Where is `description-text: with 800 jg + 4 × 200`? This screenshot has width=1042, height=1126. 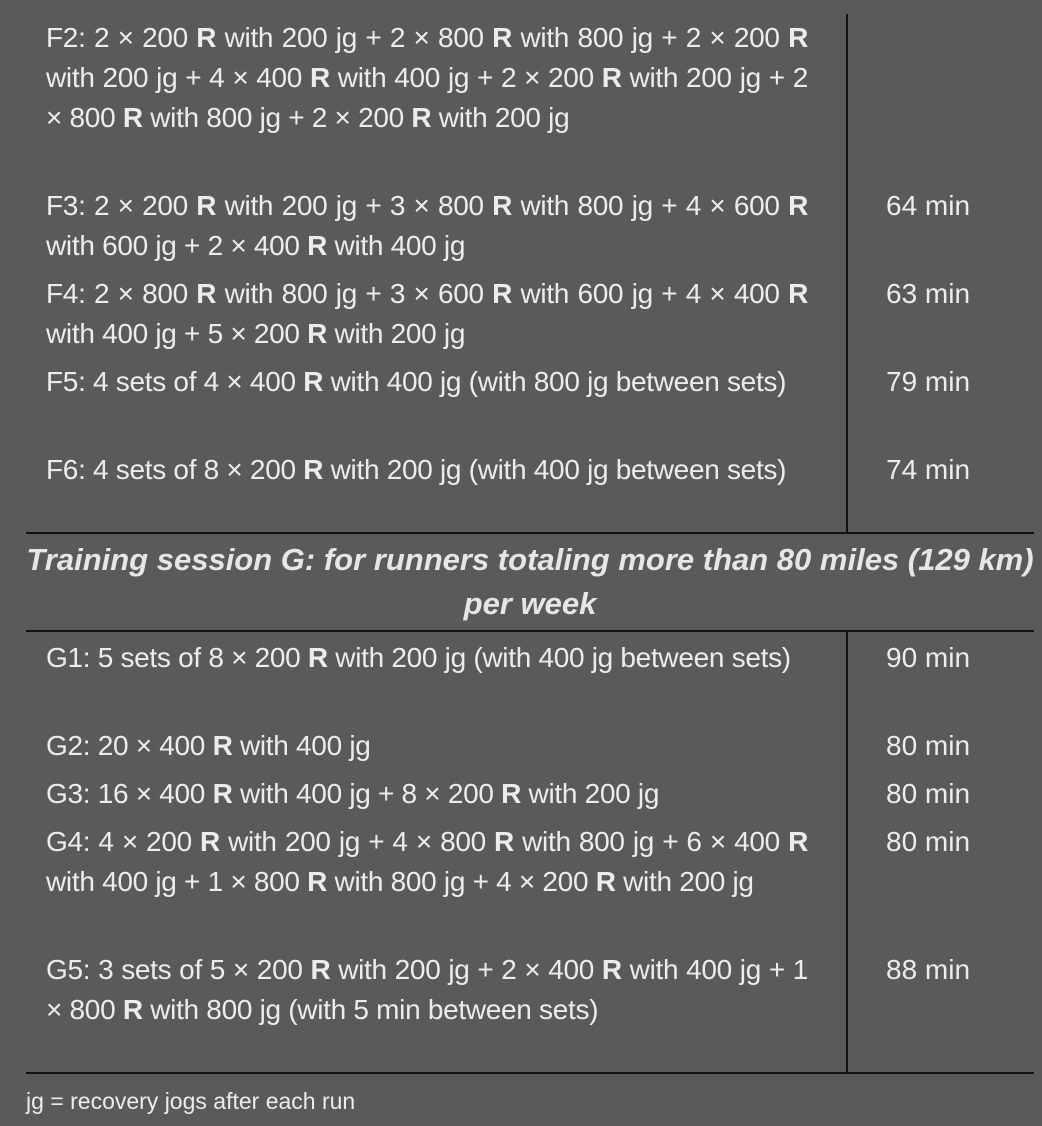
description-text: with 800 jg + 4 × 200 is located at coordinates (461, 881).